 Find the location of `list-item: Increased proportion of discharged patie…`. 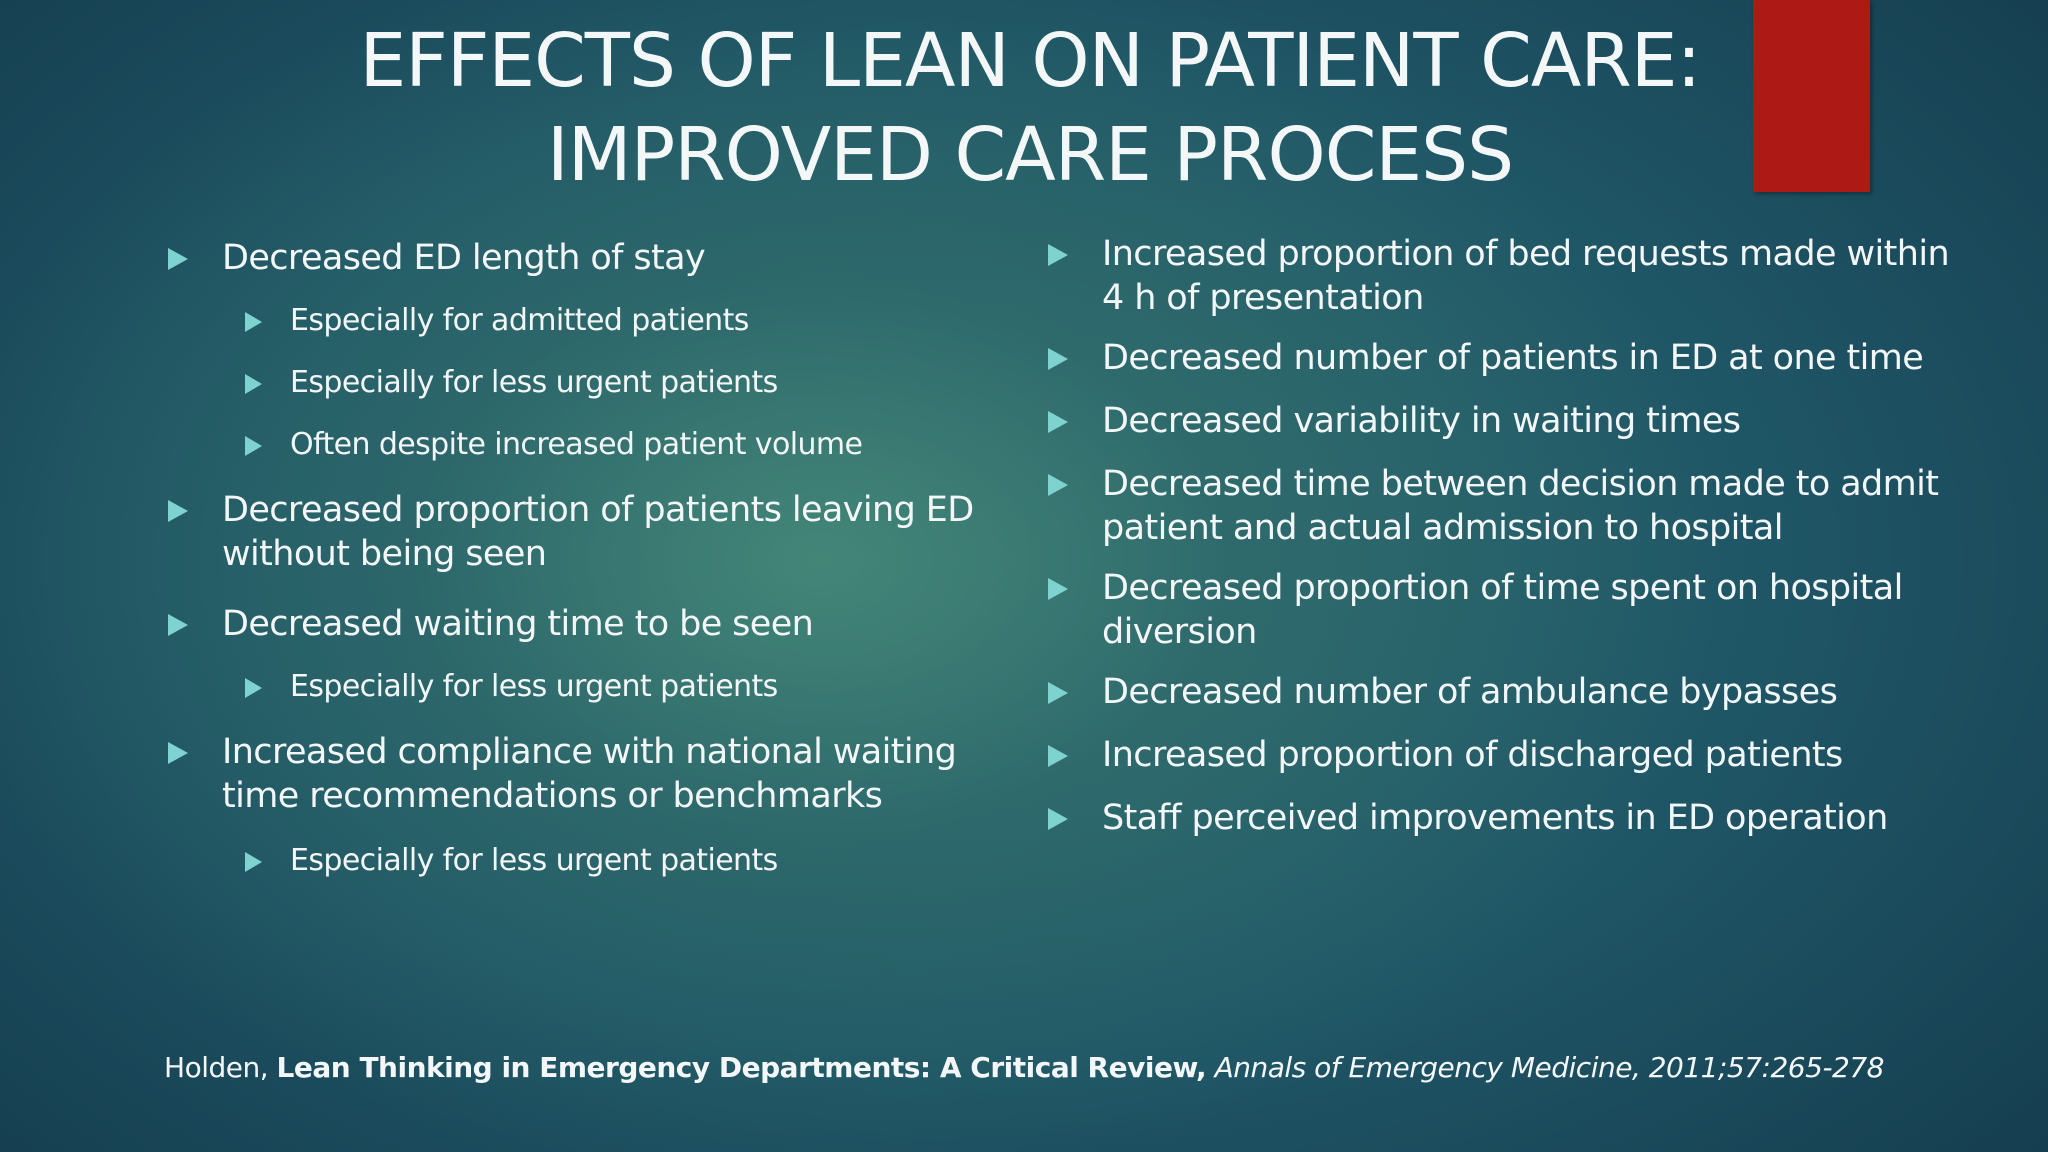

list-item: Increased proportion of discharged patie… is located at coordinates (1510, 764).